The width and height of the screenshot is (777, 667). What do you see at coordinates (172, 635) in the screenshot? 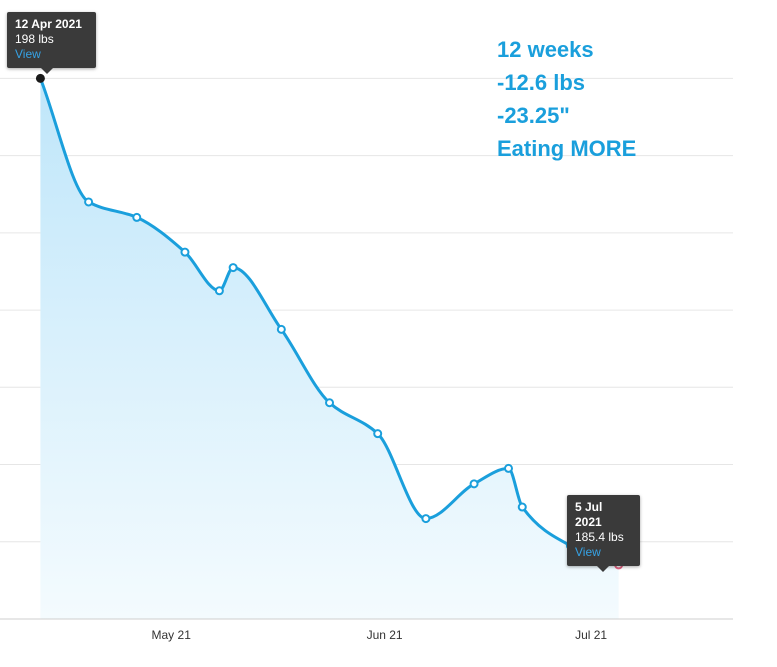
I see `x-tick-label: May 21` at bounding box center [172, 635].